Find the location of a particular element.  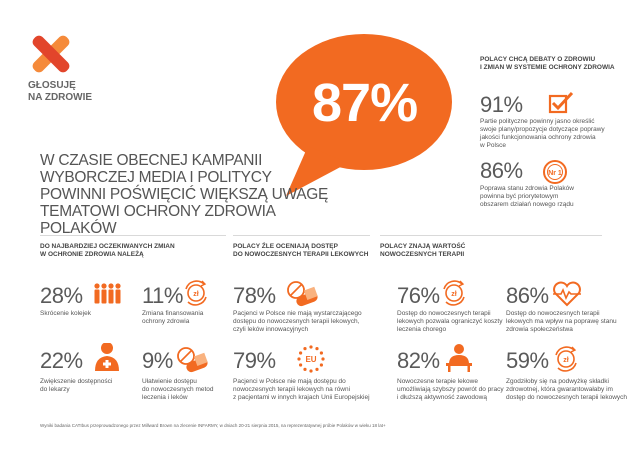

desc-line: Zwiększenie dostępności is located at coordinates (76, 381).